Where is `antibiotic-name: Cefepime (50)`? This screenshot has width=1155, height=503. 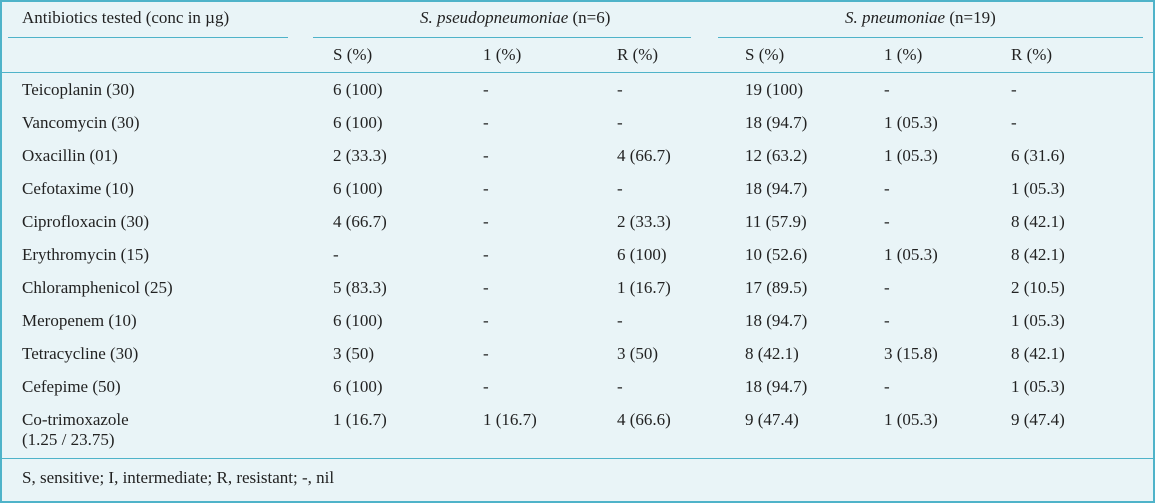 antibiotic-name: Cefepime (50) is located at coordinates (71, 386).